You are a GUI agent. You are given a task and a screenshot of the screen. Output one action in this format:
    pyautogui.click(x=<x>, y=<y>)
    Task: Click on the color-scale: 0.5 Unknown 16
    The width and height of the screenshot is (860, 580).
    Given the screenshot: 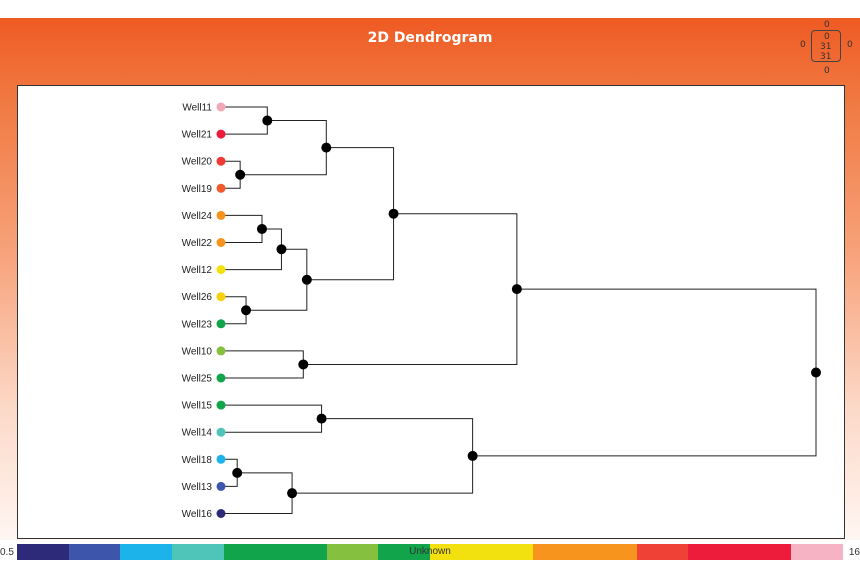 What is the action you would take?
    pyautogui.click(x=430, y=552)
    